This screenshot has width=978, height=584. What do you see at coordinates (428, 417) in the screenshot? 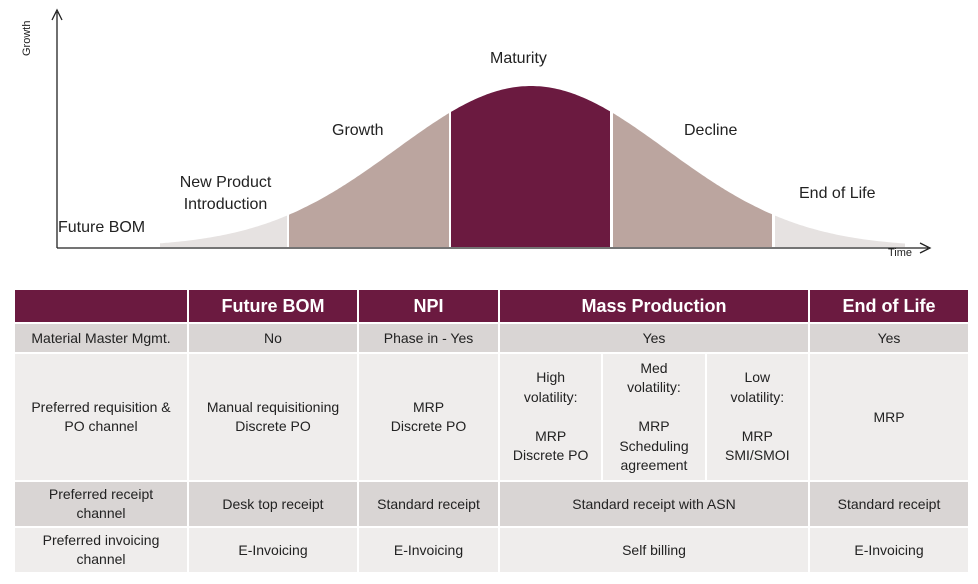
I see `cell-npi: MRP Discrete PO` at bounding box center [428, 417].